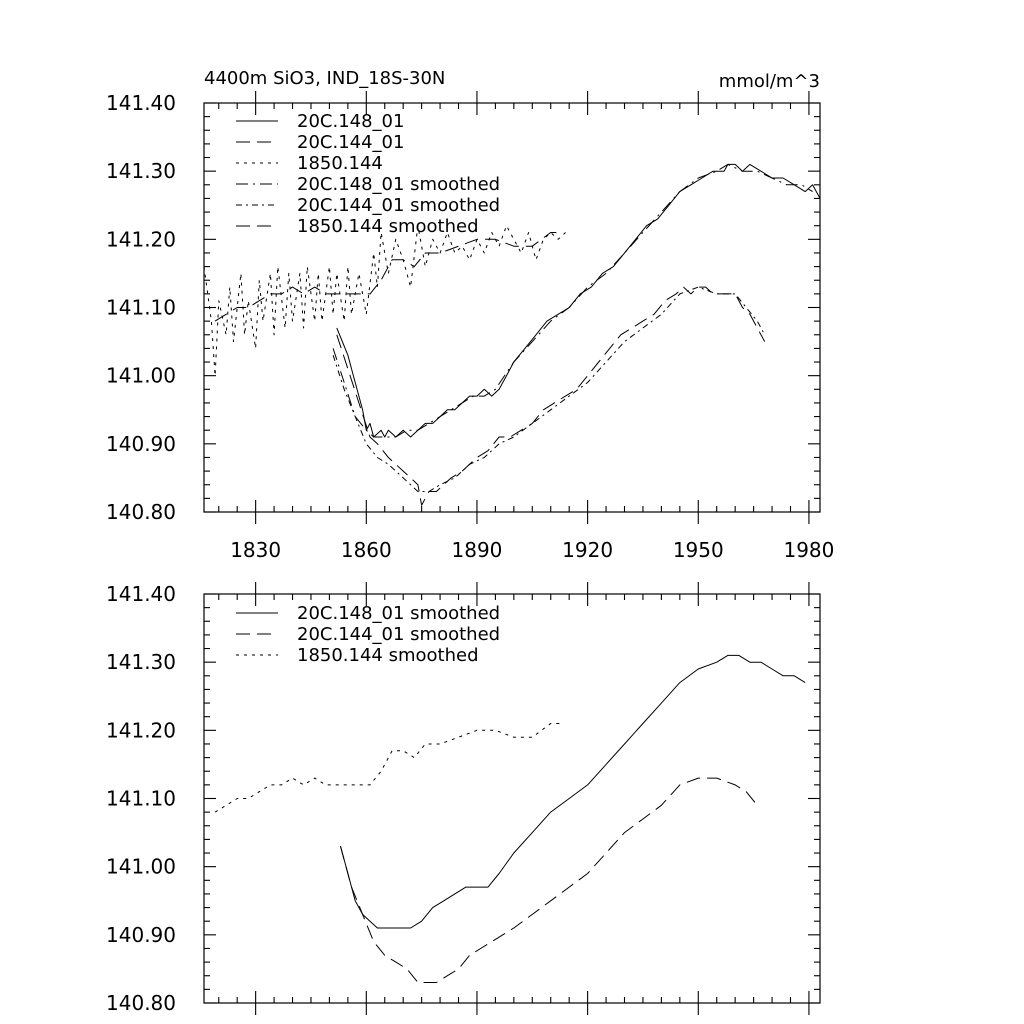 The image size is (1024, 1024). I want to click on legend-label: 1850.144, so click(340, 163).